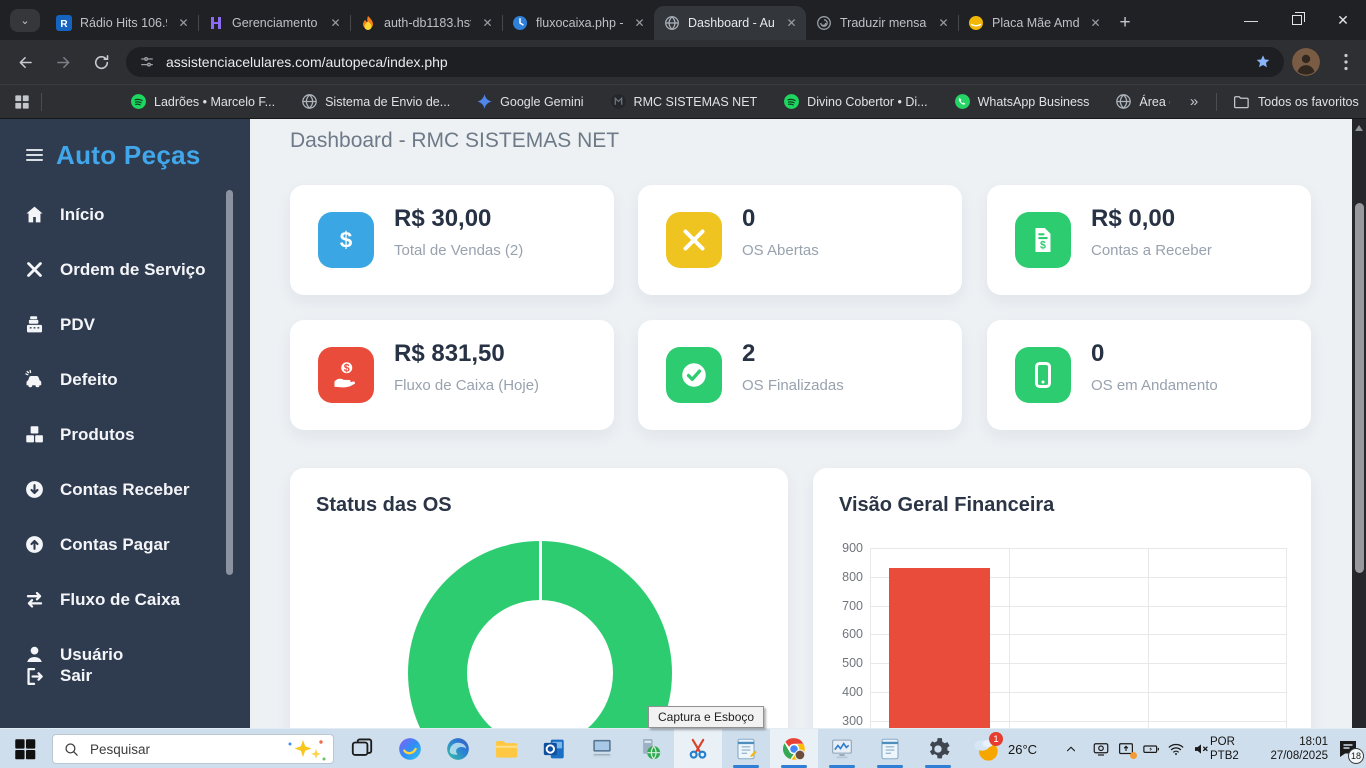  Describe the element at coordinates (698, 748) in the screenshot. I see `taskbar-app-snipping-tool` at that location.